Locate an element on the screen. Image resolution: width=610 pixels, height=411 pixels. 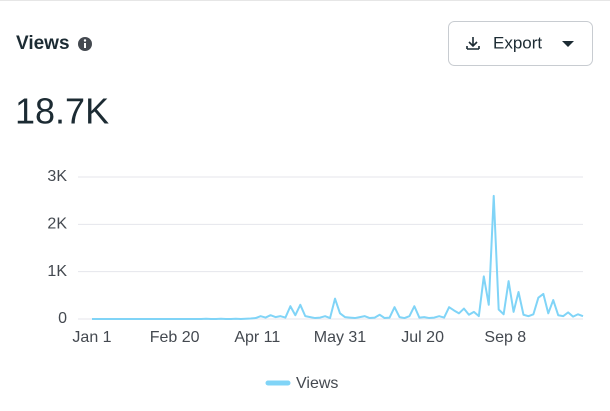
legend: Views is located at coordinates (301, 383).